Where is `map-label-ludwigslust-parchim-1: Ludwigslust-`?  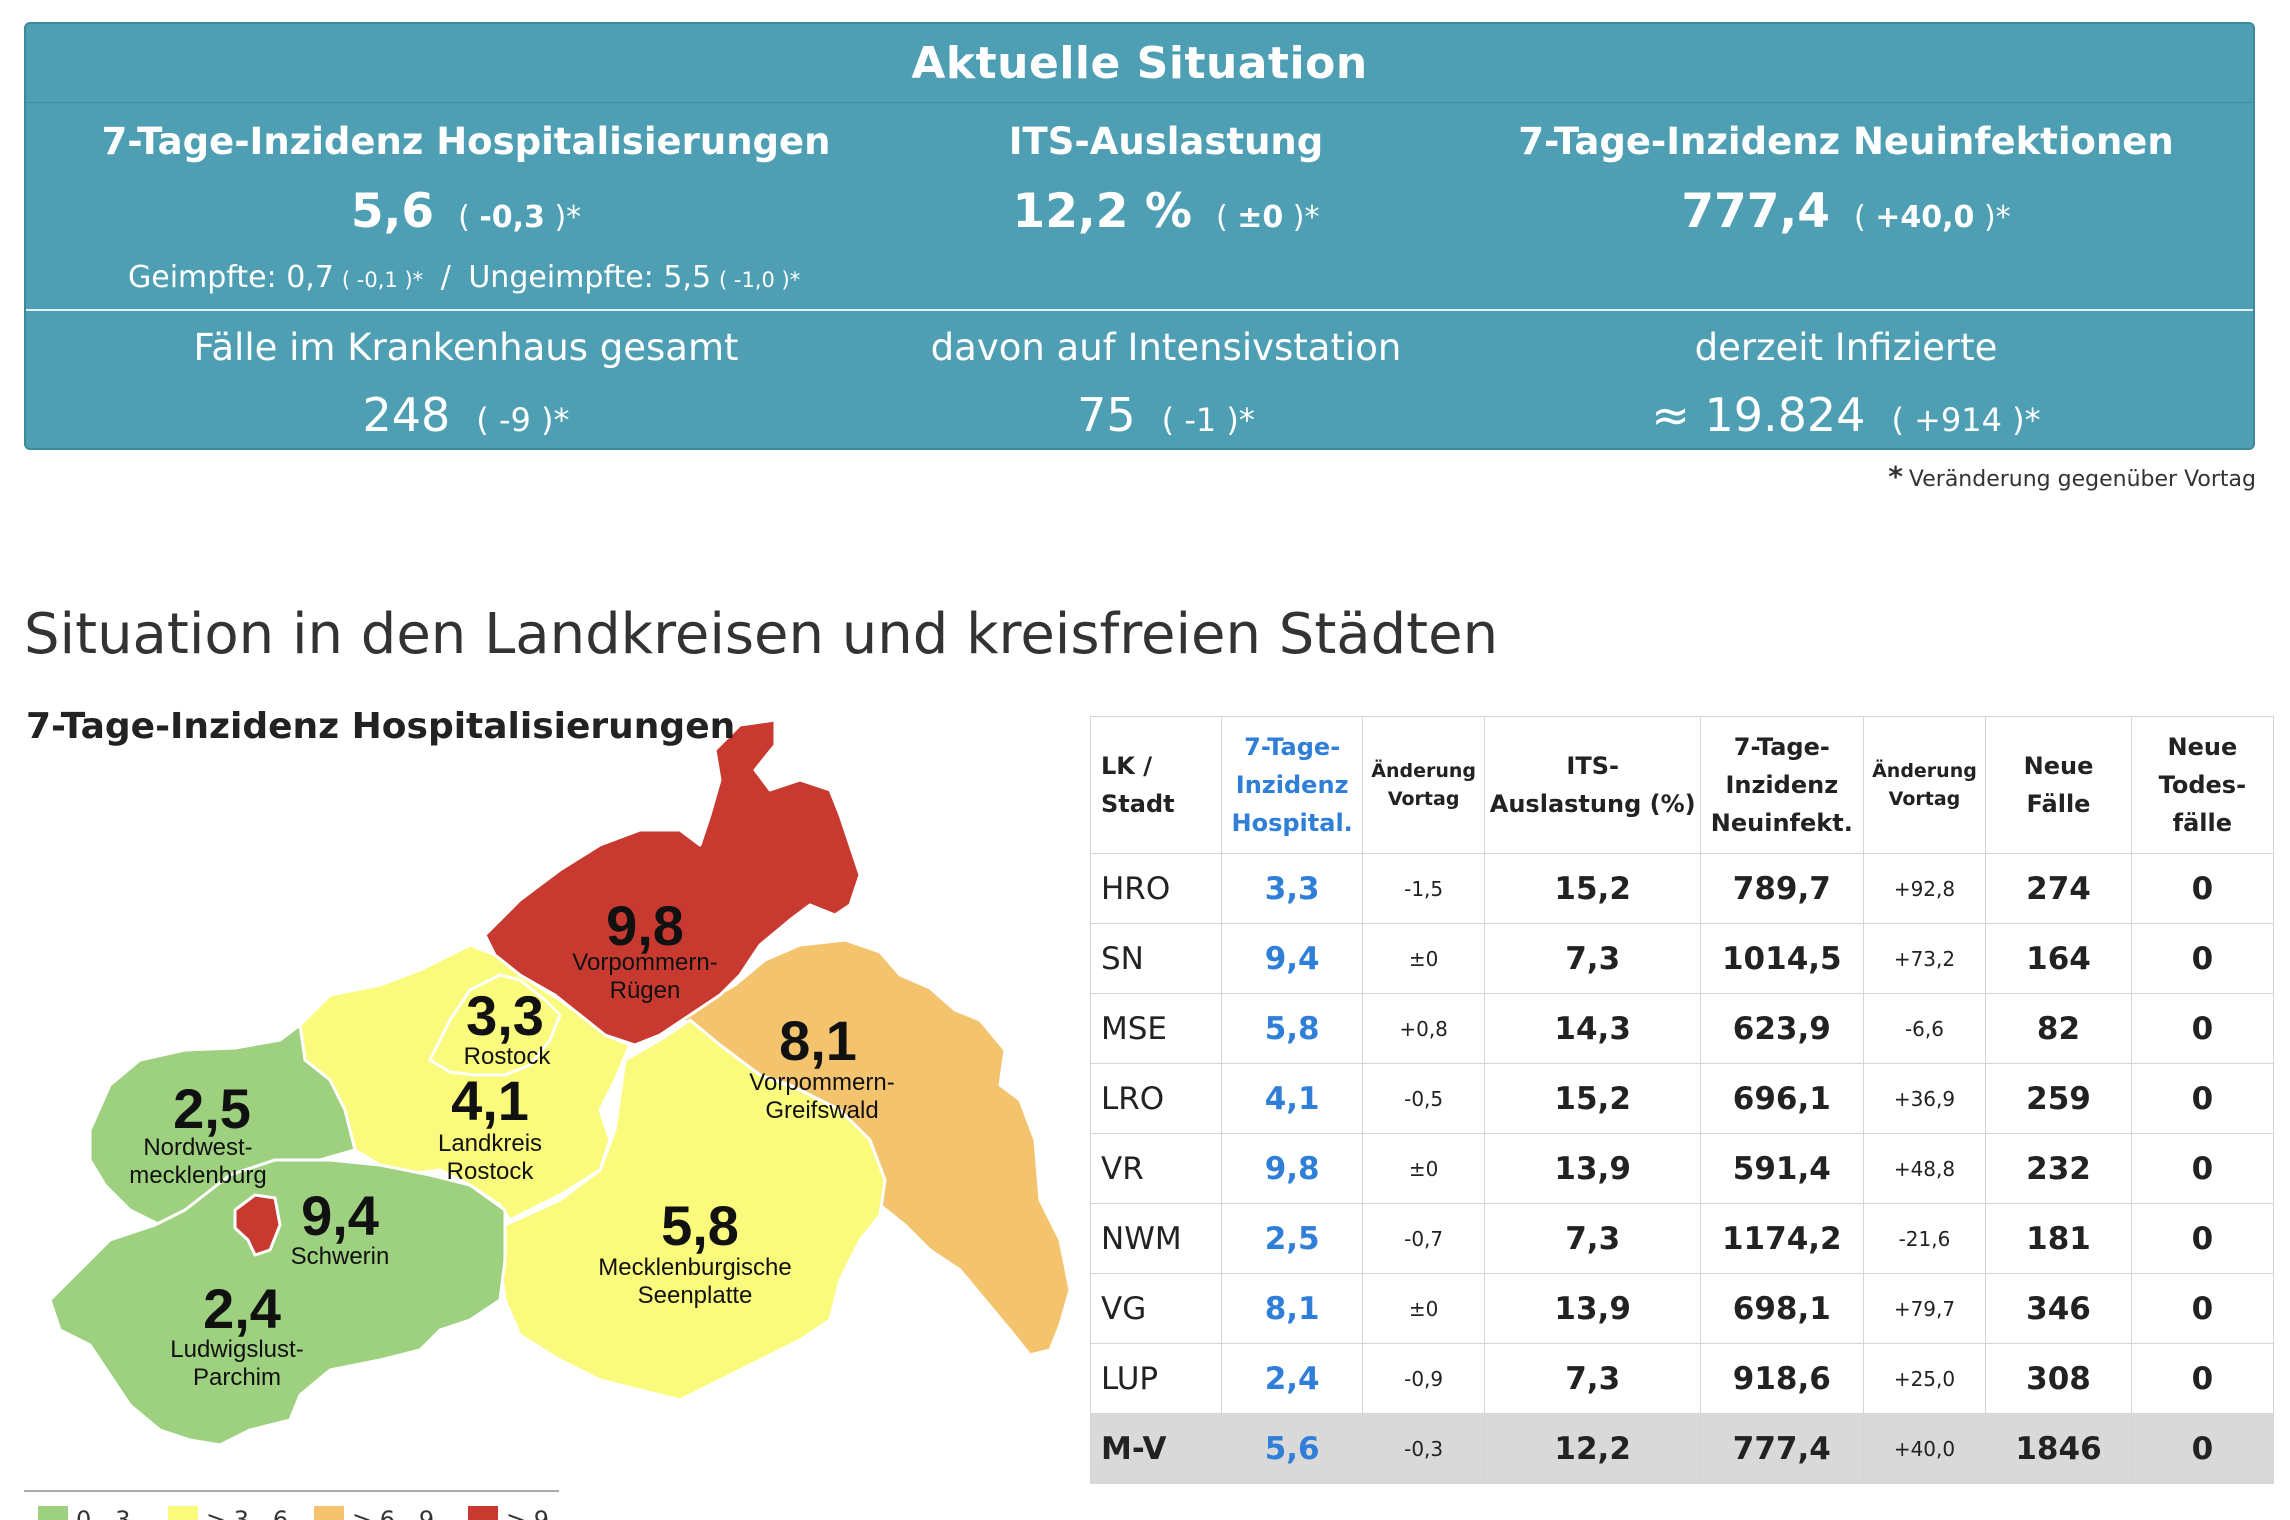
map-label-ludwigslust-parchim-1: Ludwigslust- is located at coordinates (236, 1349).